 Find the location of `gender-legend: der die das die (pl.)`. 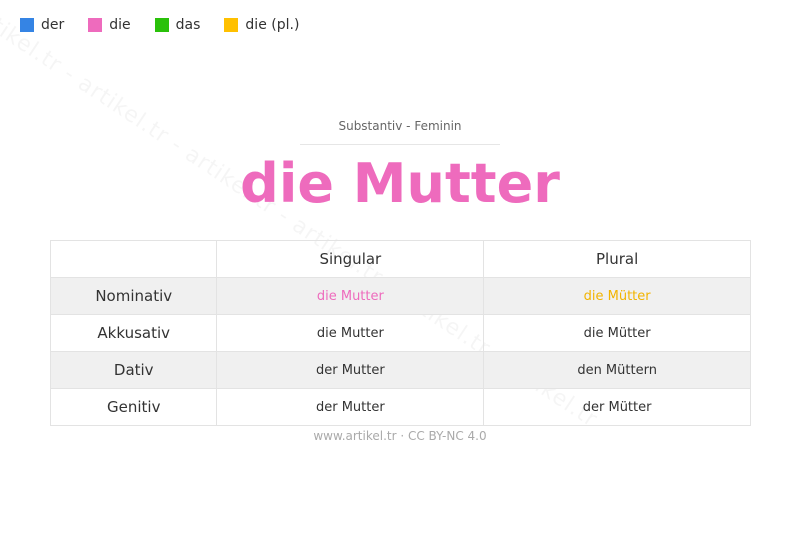

gender-legend: der die das die (pl.) is located at coordinates (159, 25).